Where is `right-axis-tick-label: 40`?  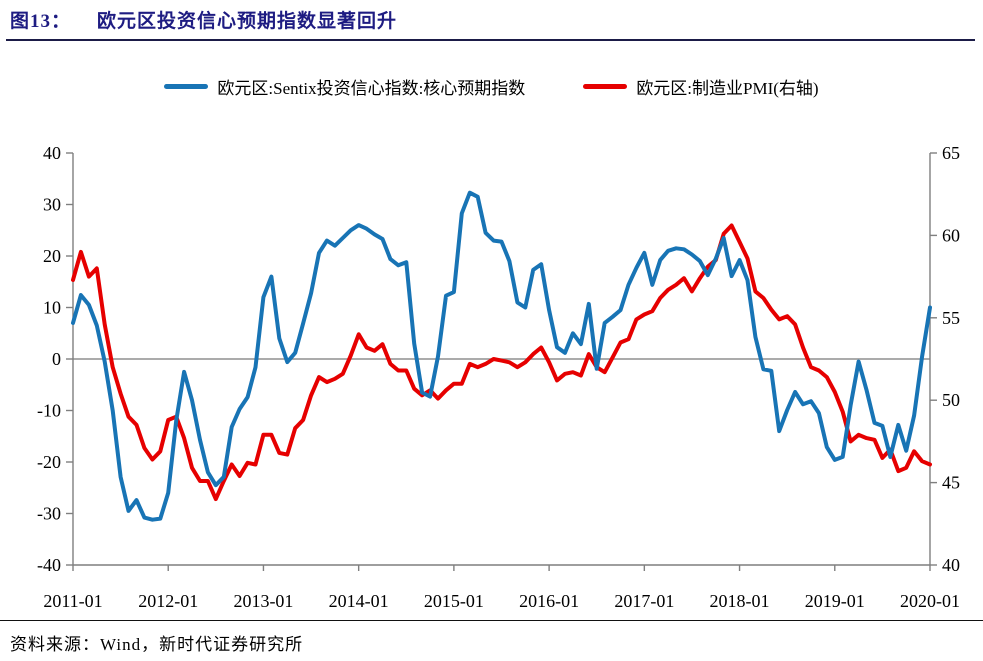 right-axis-tick-label: 40 is located at coordinates (951, 565).